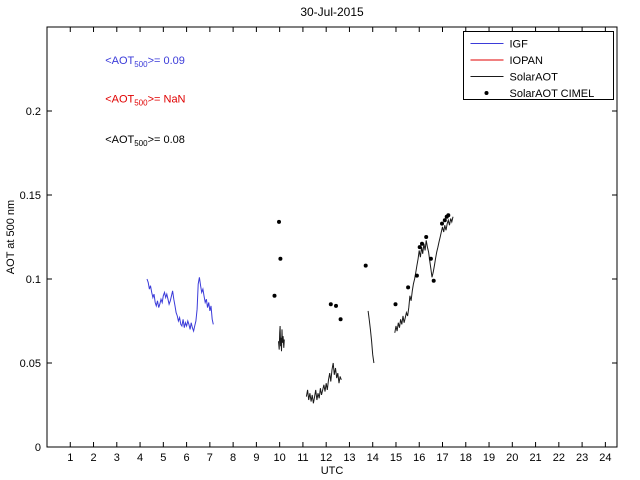 This screenshot has width=640, height=480. Describe the element at coordinates (70, 458) in the screenshot. I see `x-tick-label: 1` at that location.